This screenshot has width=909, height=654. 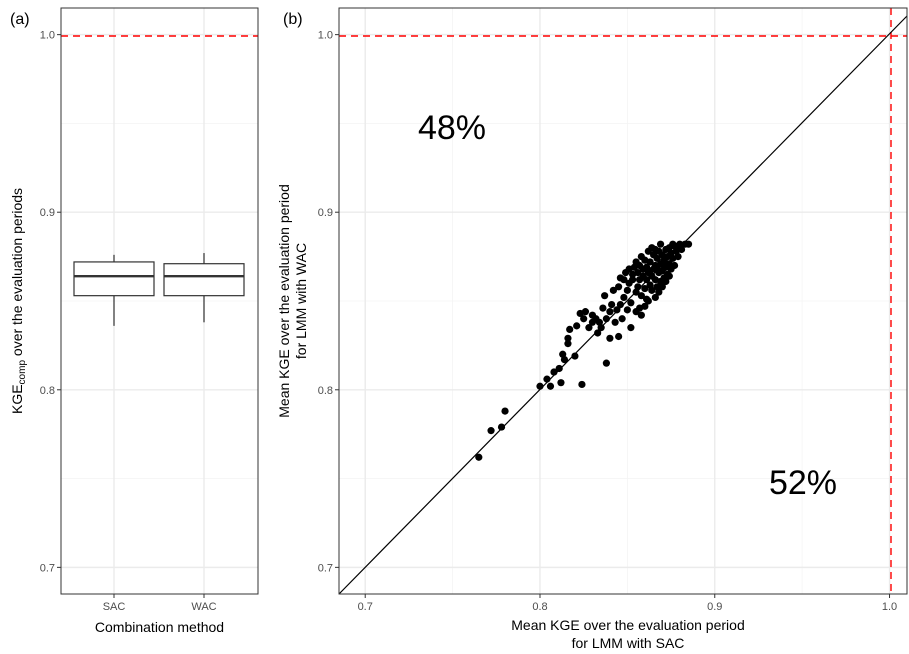 What do you see at coordinates (159, 289) in the screenshot?
I see `panel-a-boxes` at bounding box center [159, 289].